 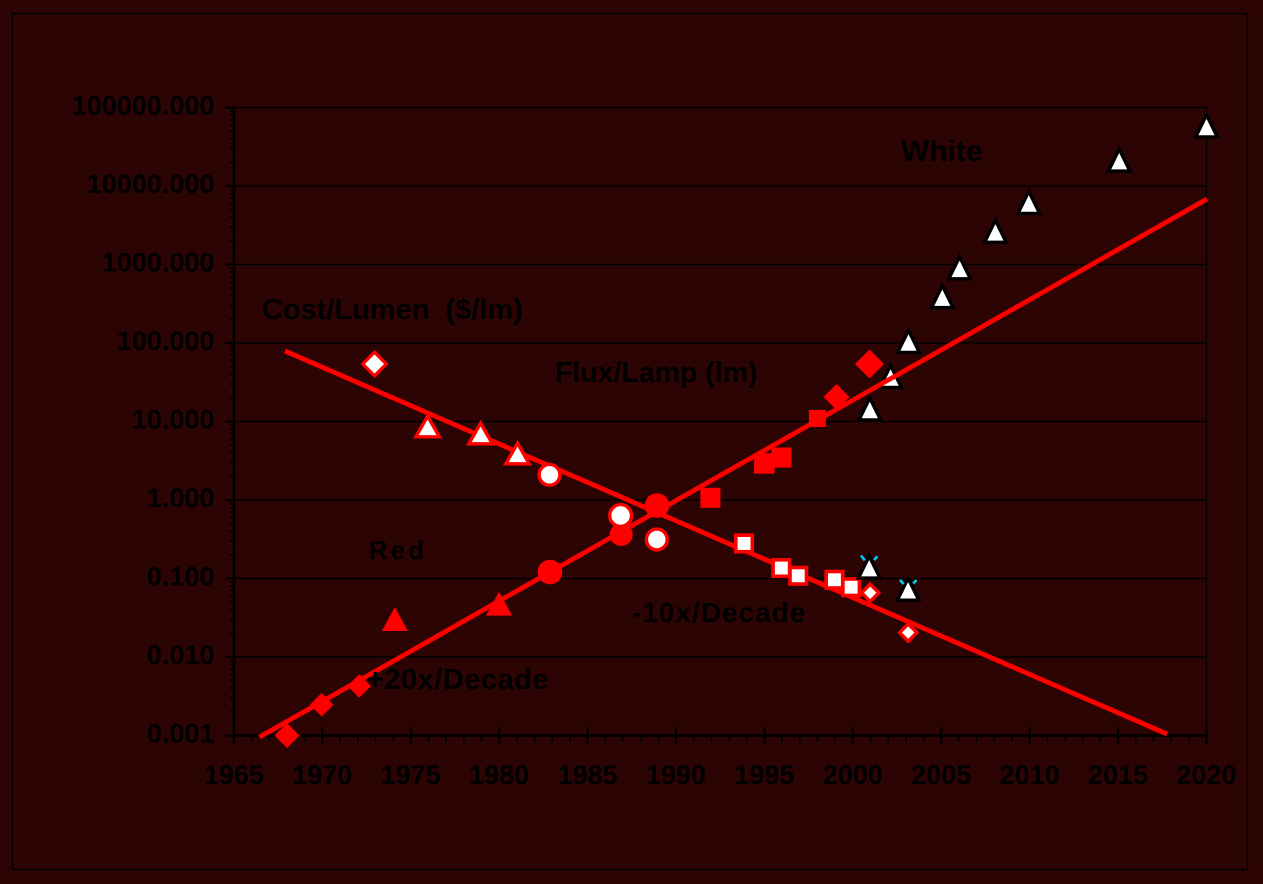 What do you see at coordinates (719, 612) in the screenshot?
I see `svg-text: -10x/Decade` at bounding box center [719, 612].